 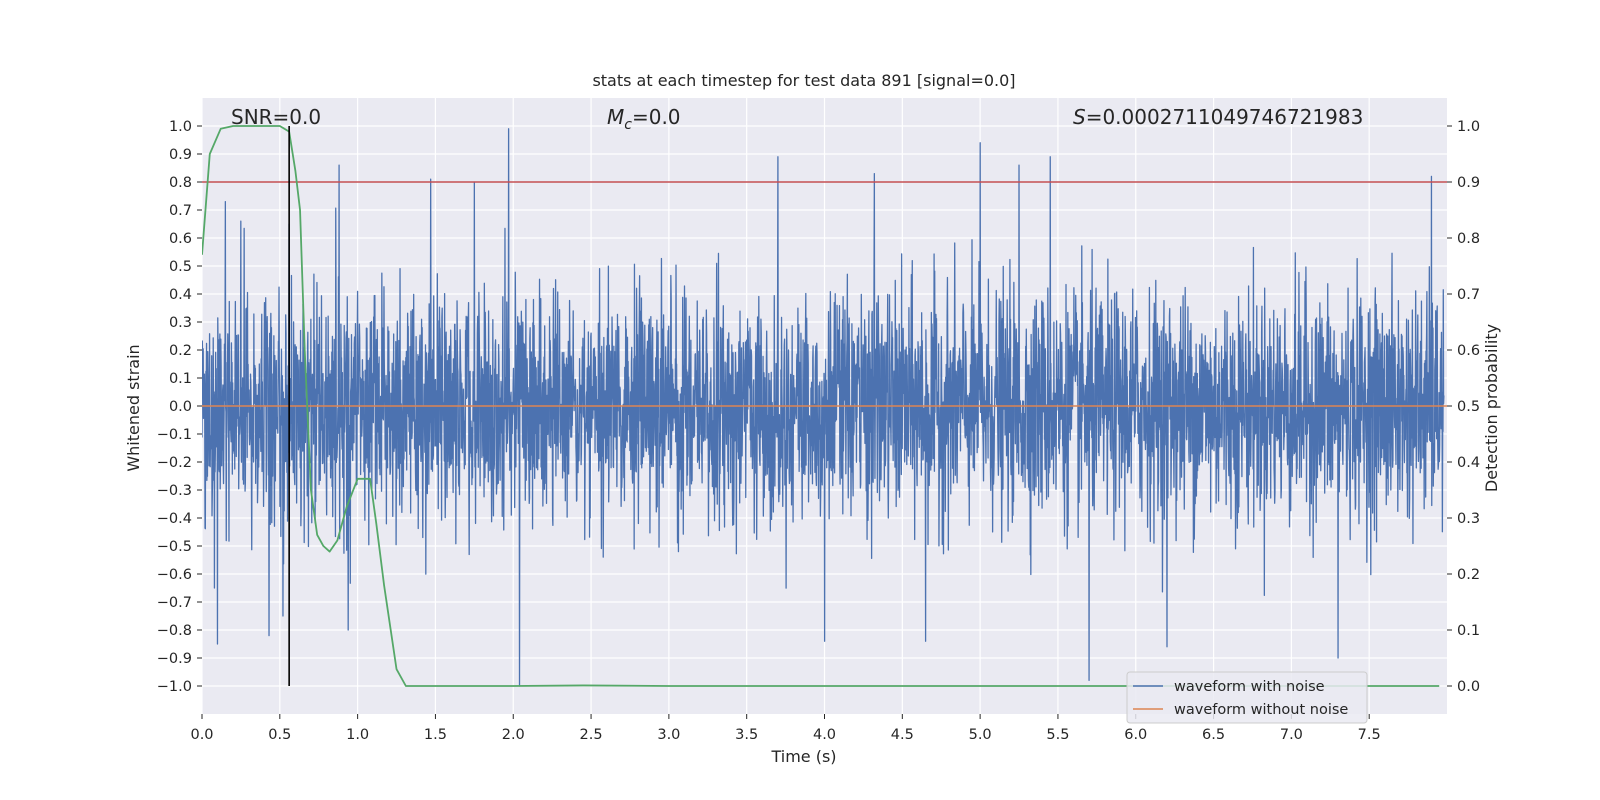 I want to click on y-left-tick-label: 0.8, so click(x=180, y=183).